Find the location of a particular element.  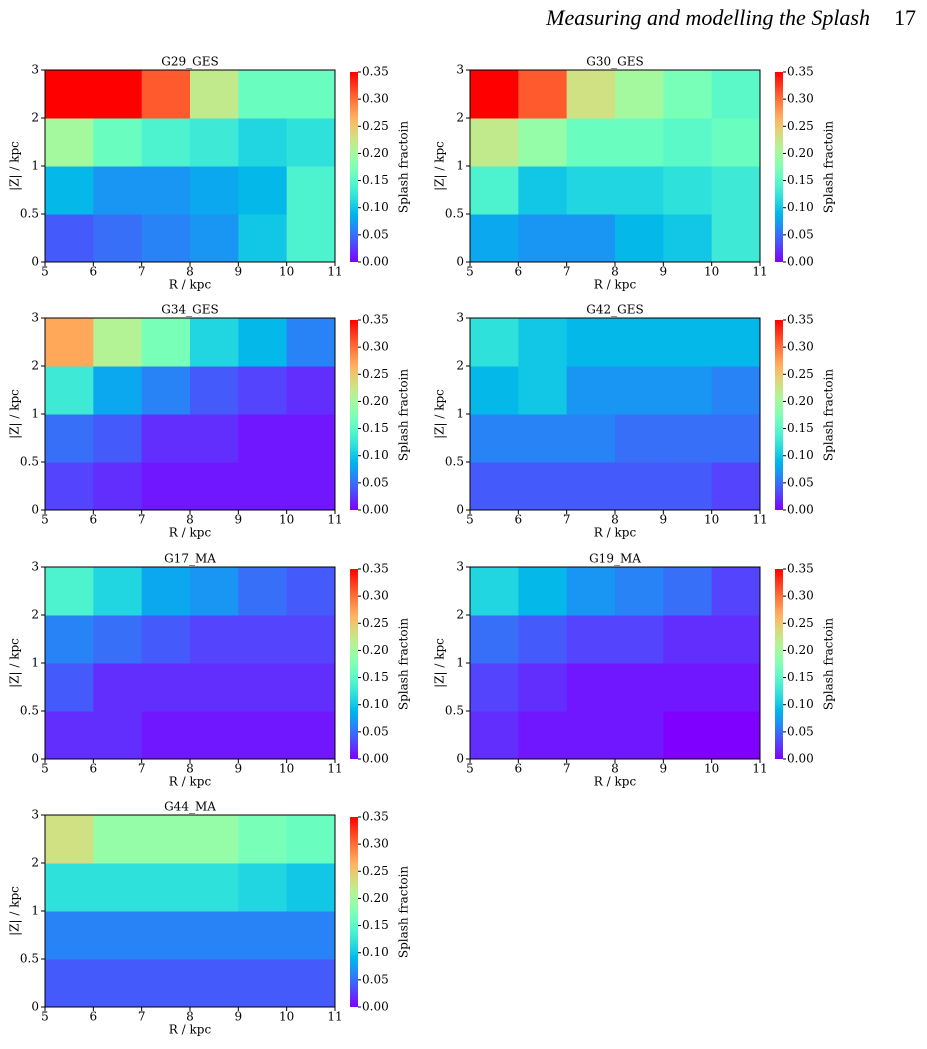

x-tick-label: 8 is located at coordinates (615, 520).